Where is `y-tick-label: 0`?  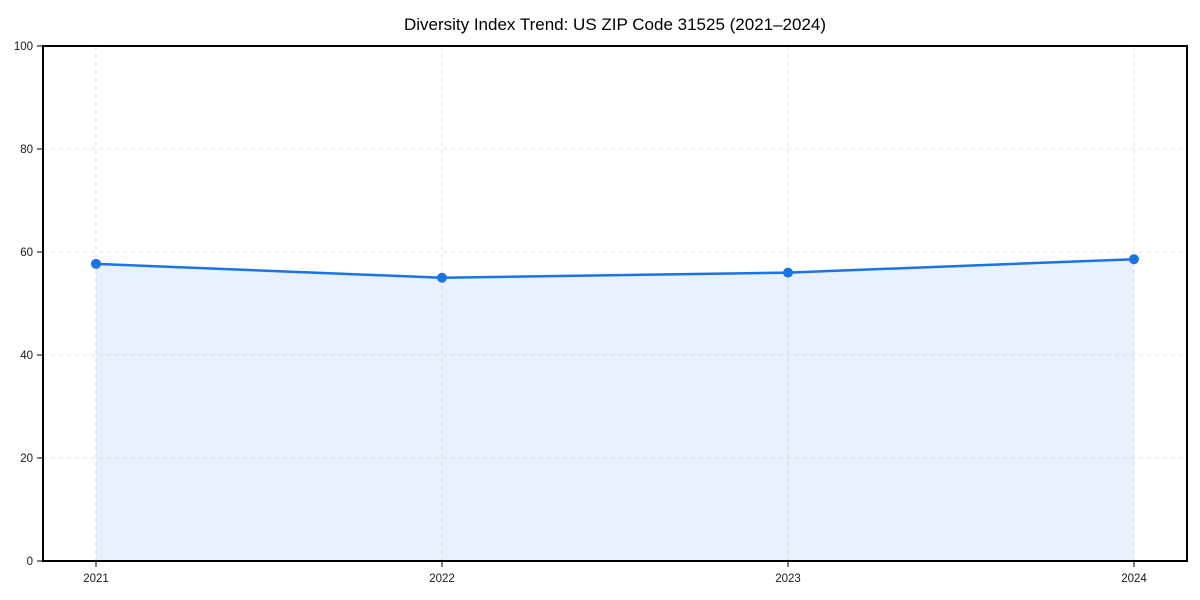 y-tick-label: 0 is located at coordinates (30, 562).